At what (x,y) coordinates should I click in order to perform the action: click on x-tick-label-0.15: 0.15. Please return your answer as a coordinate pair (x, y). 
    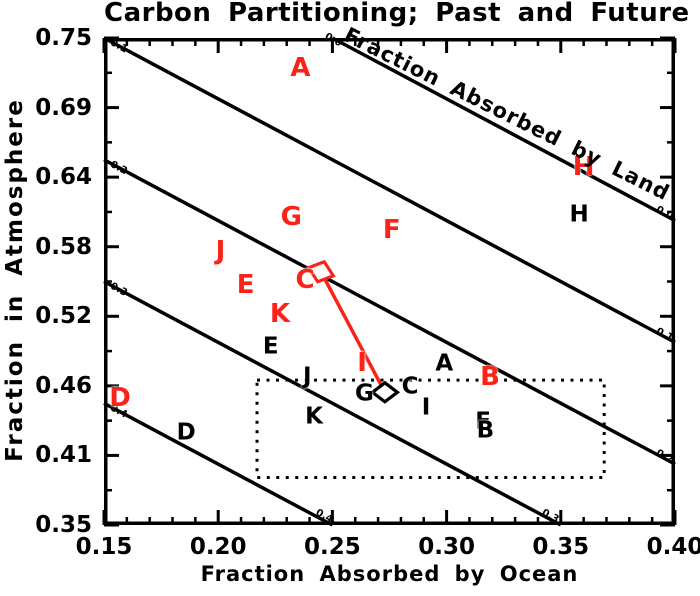
    Looking at the image, I should click on (104, 547).